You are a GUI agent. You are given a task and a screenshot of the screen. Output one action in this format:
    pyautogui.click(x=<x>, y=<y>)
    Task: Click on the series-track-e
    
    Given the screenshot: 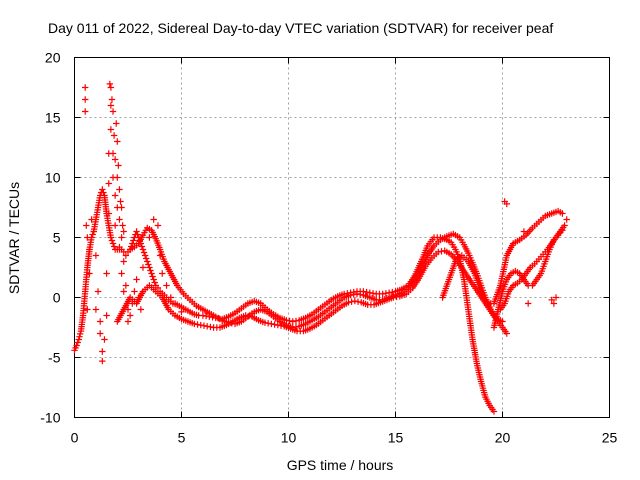 What is the action you would take?
    pyautogui.click(x=532, y=267)
    